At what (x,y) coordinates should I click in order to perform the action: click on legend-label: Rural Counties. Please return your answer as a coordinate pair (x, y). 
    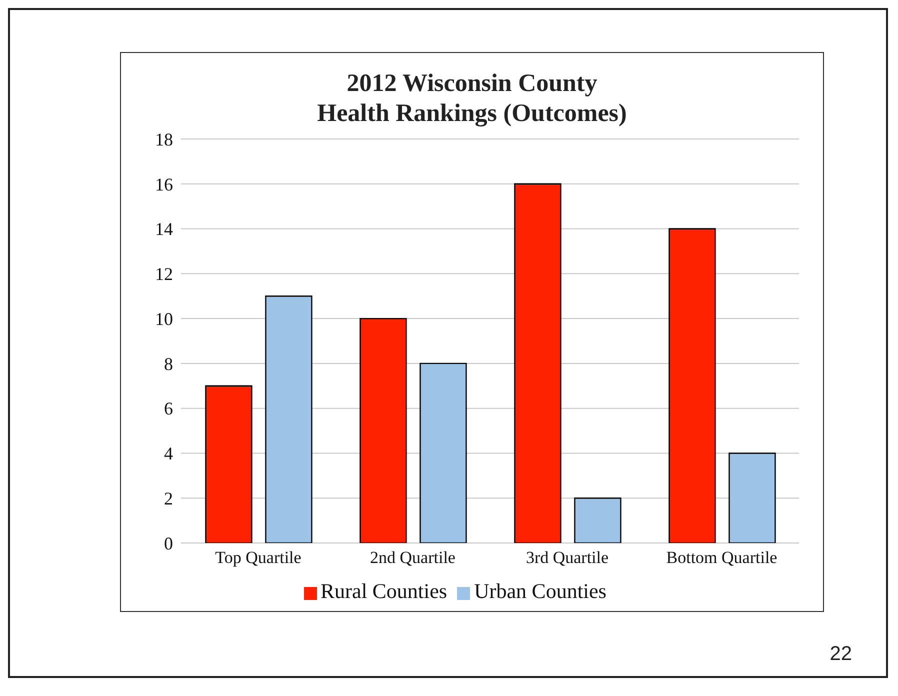
    Looking at the image, I should click on (384, 591).